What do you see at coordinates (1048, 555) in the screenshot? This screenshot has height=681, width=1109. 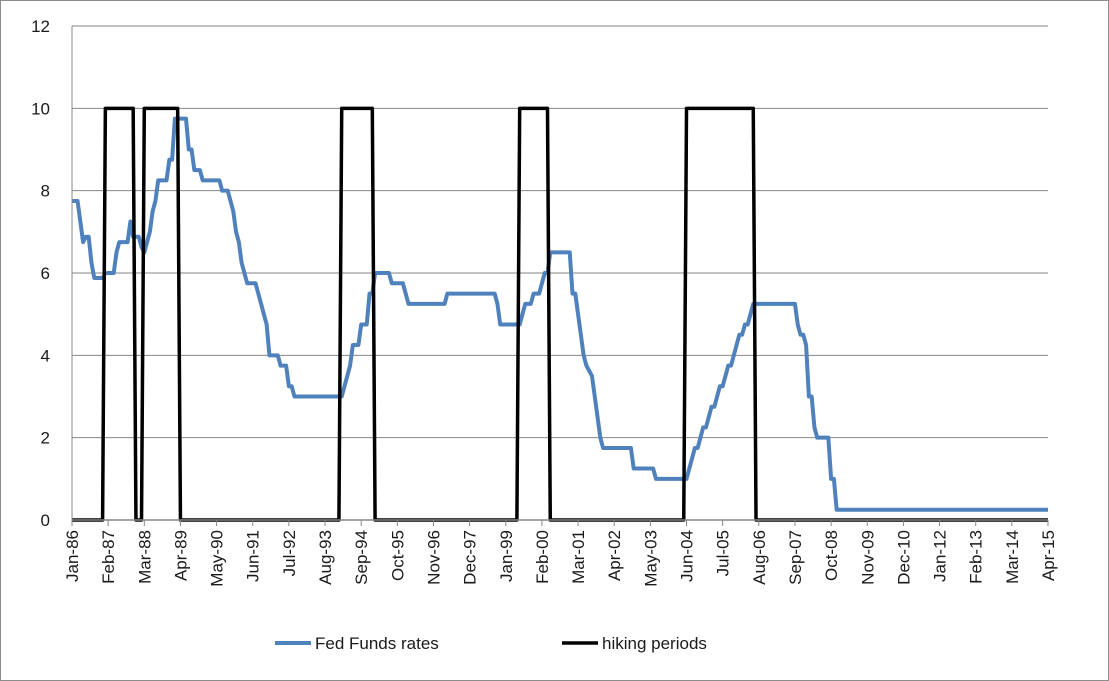 I see `x-tick-label: Apr-15` at bounding box center [1048, 555].